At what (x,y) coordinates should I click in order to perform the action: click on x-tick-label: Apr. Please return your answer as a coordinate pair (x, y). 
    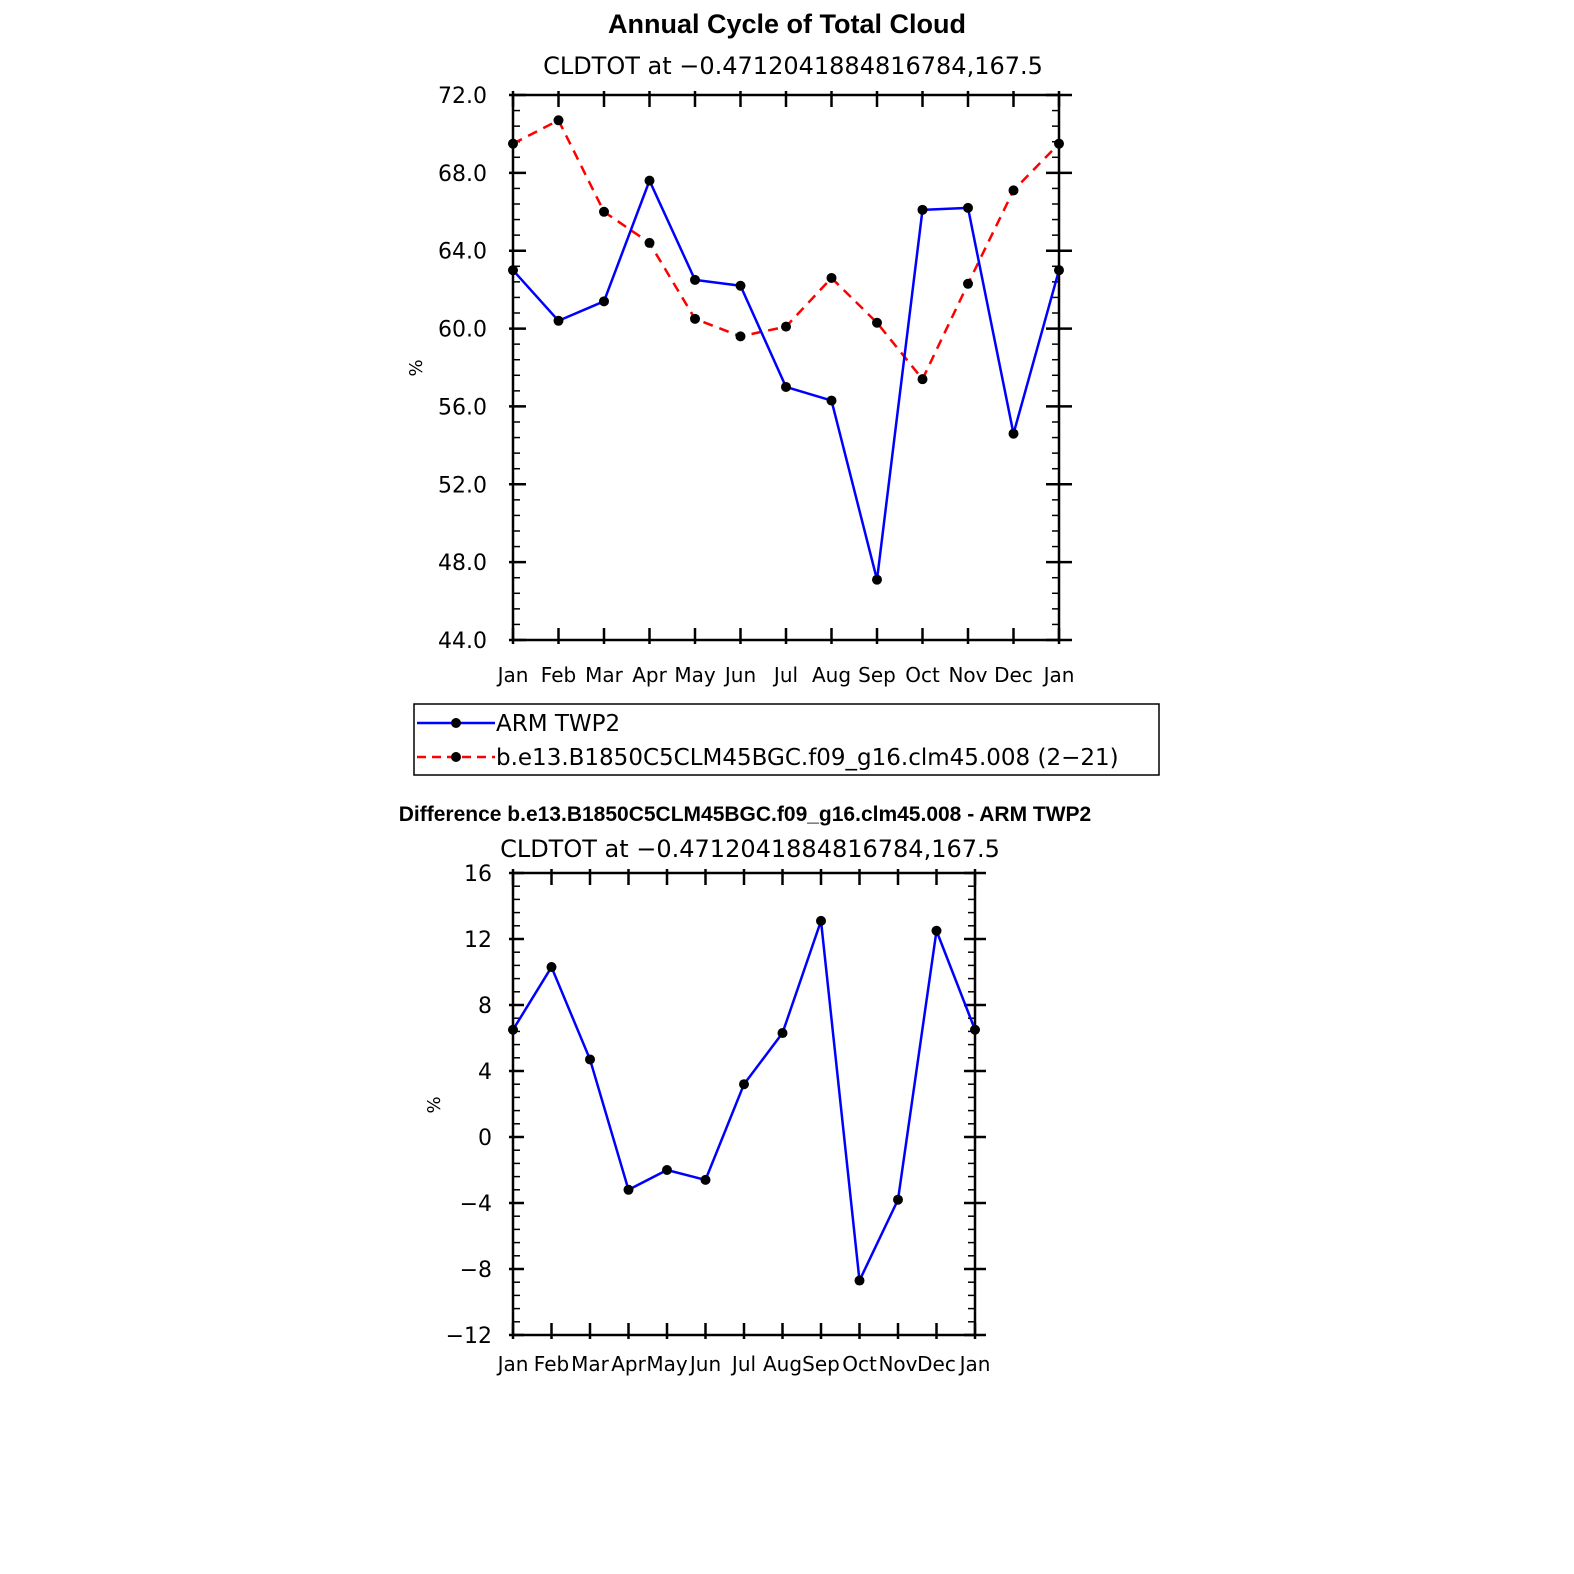
    Looking at the image, I should click on (649, 675).